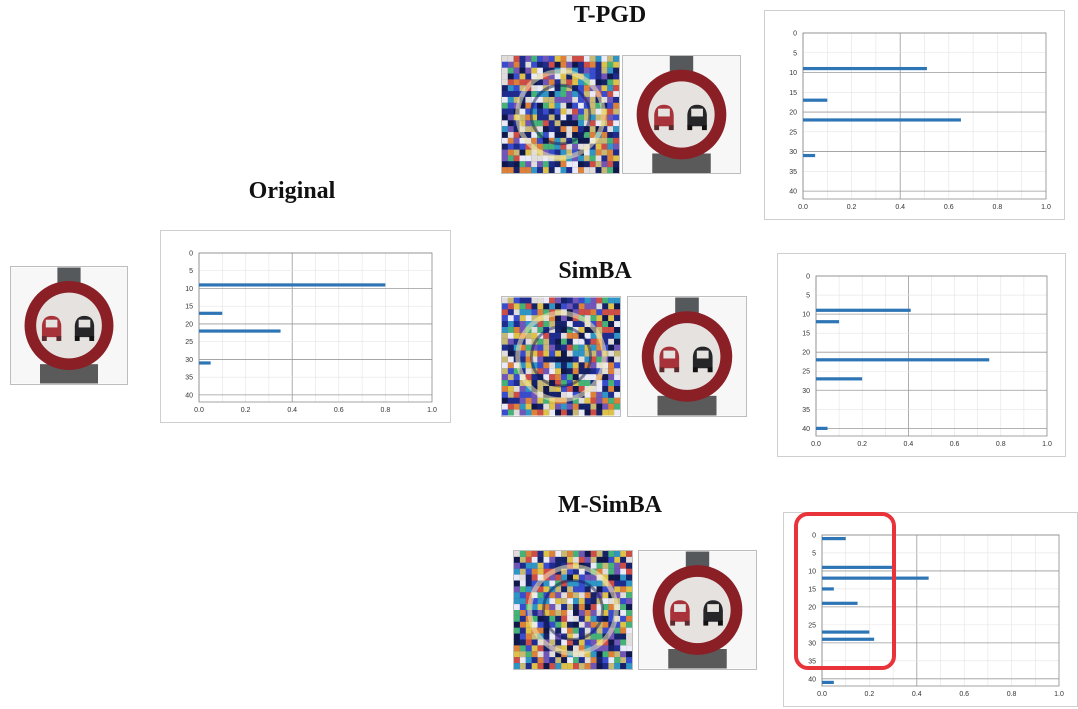  What do you see at coordinates (808, 277) in the screenshot?
I see `y-tick-label: 0` at bounding box center [808, 277].